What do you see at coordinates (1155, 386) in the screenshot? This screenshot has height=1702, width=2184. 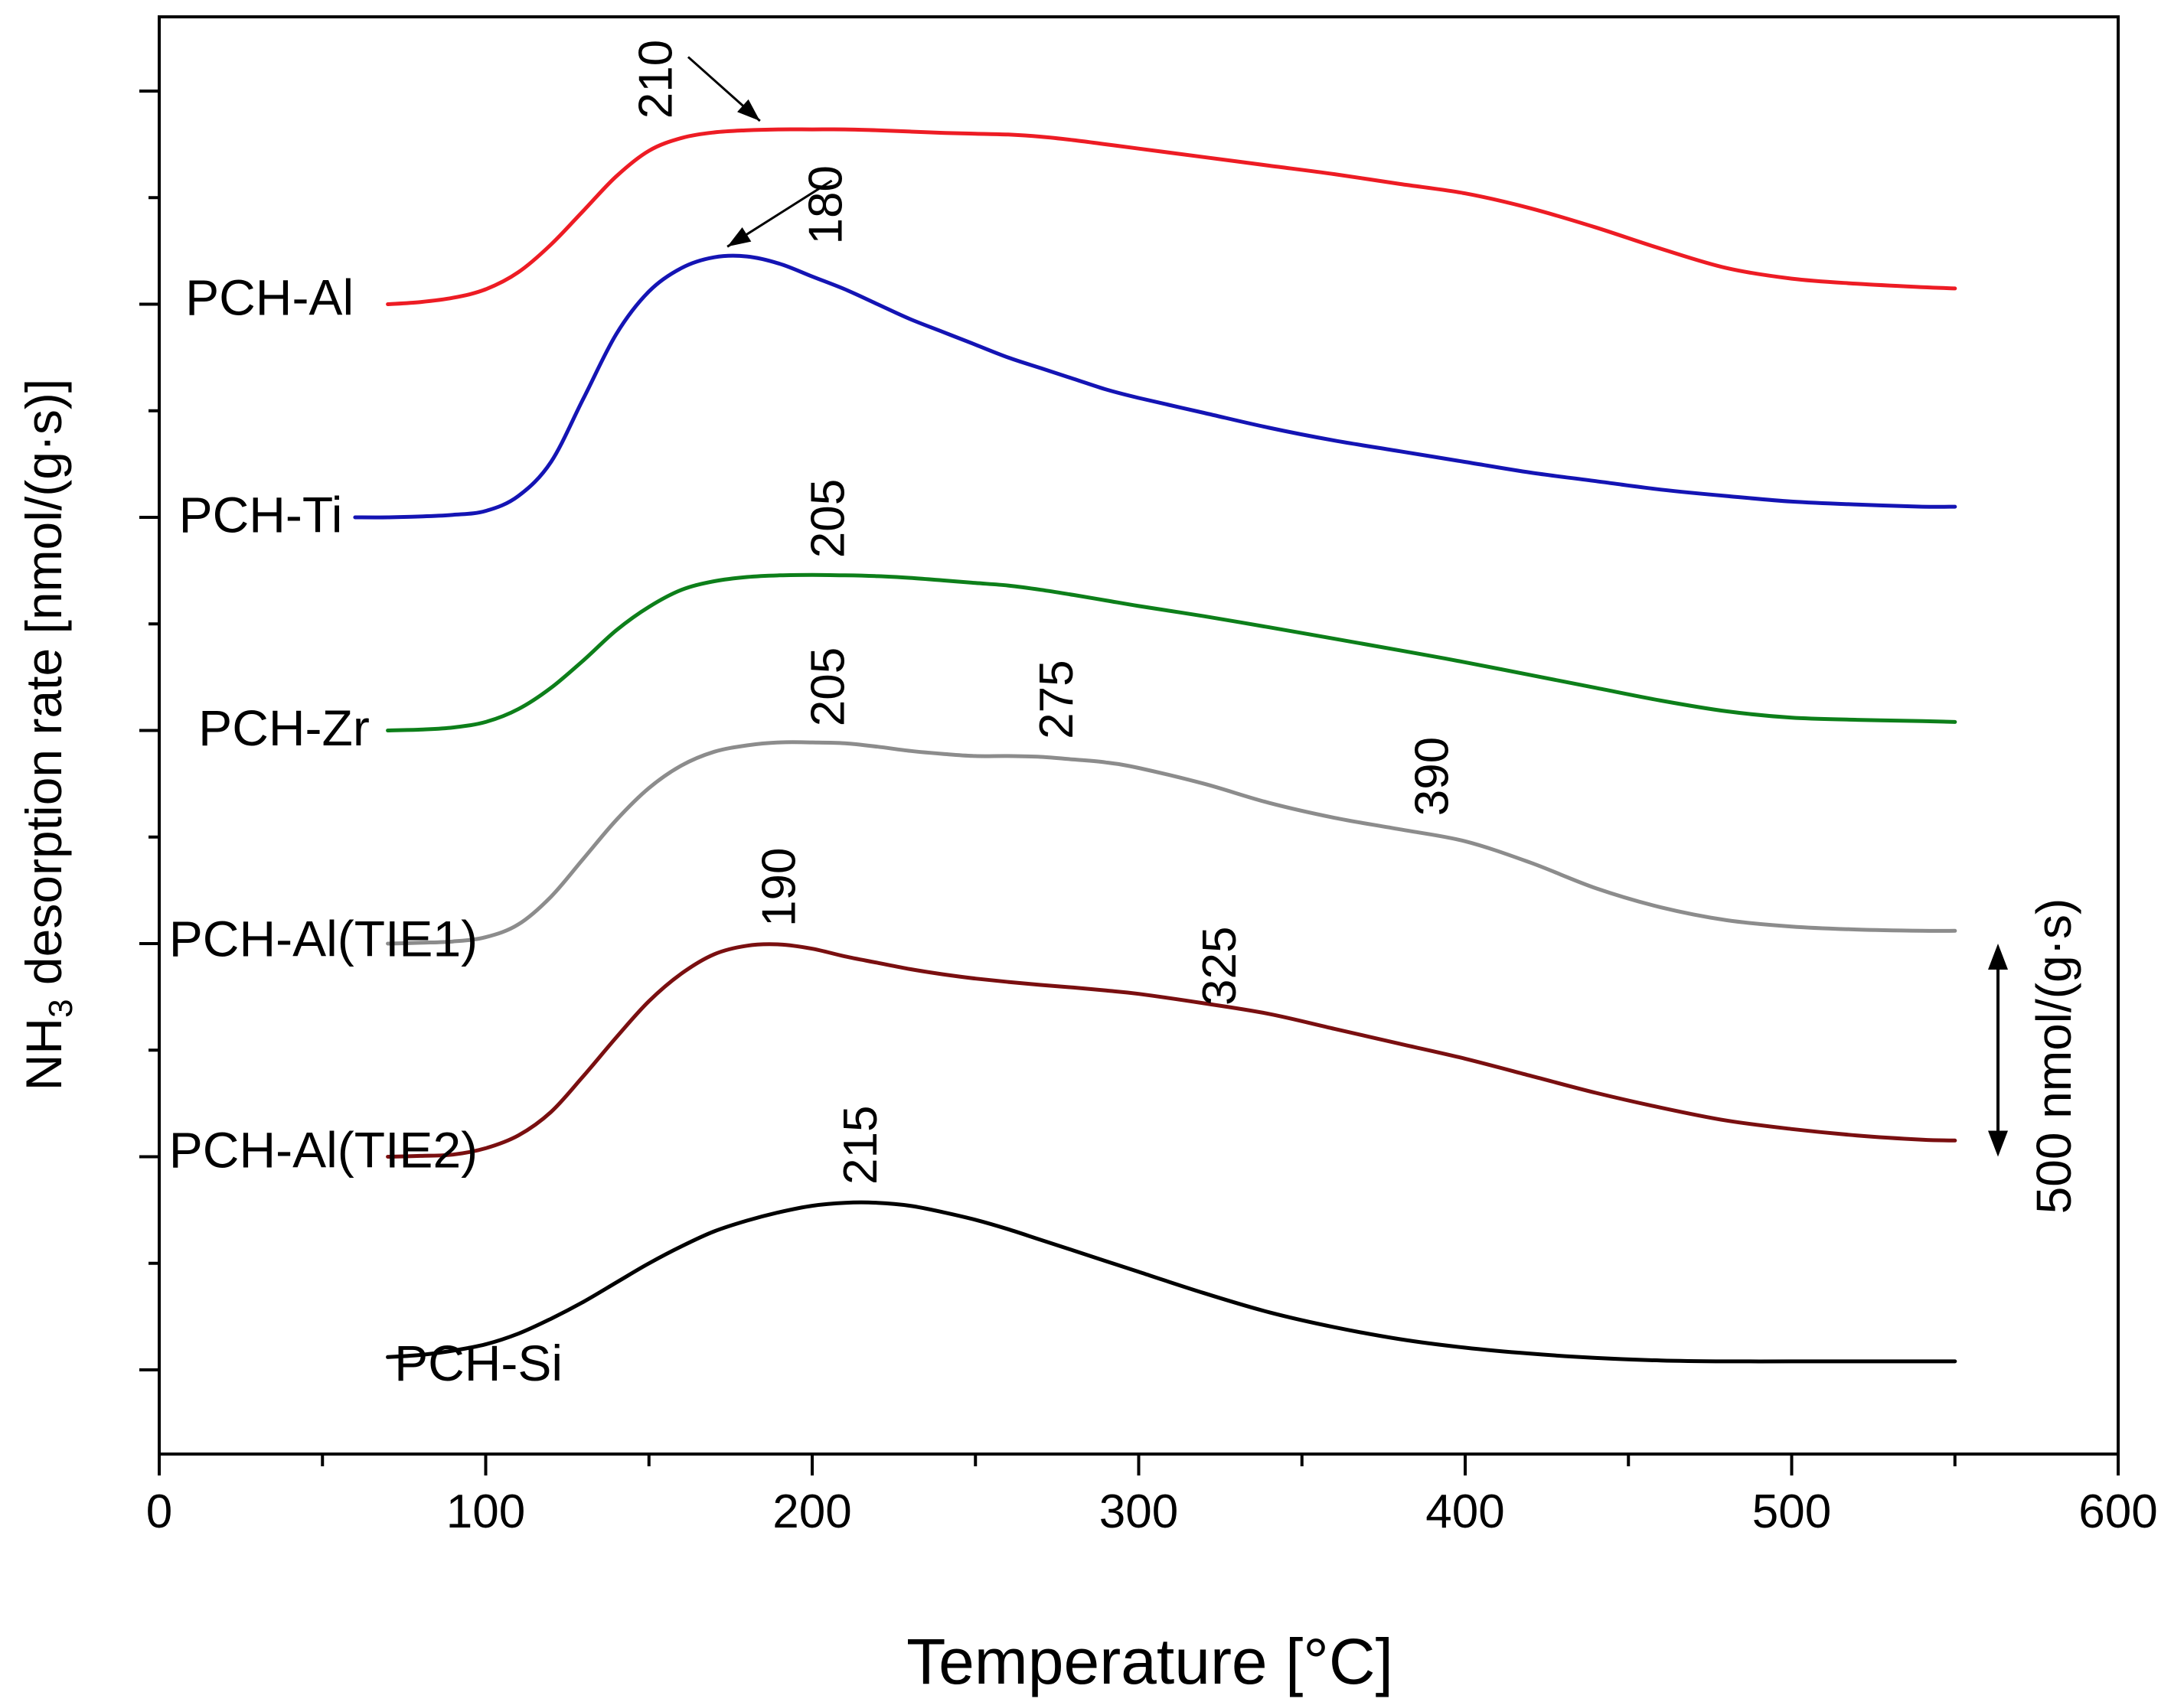 I see `series-line-pch-ti` at bounding box center [1155, 386].